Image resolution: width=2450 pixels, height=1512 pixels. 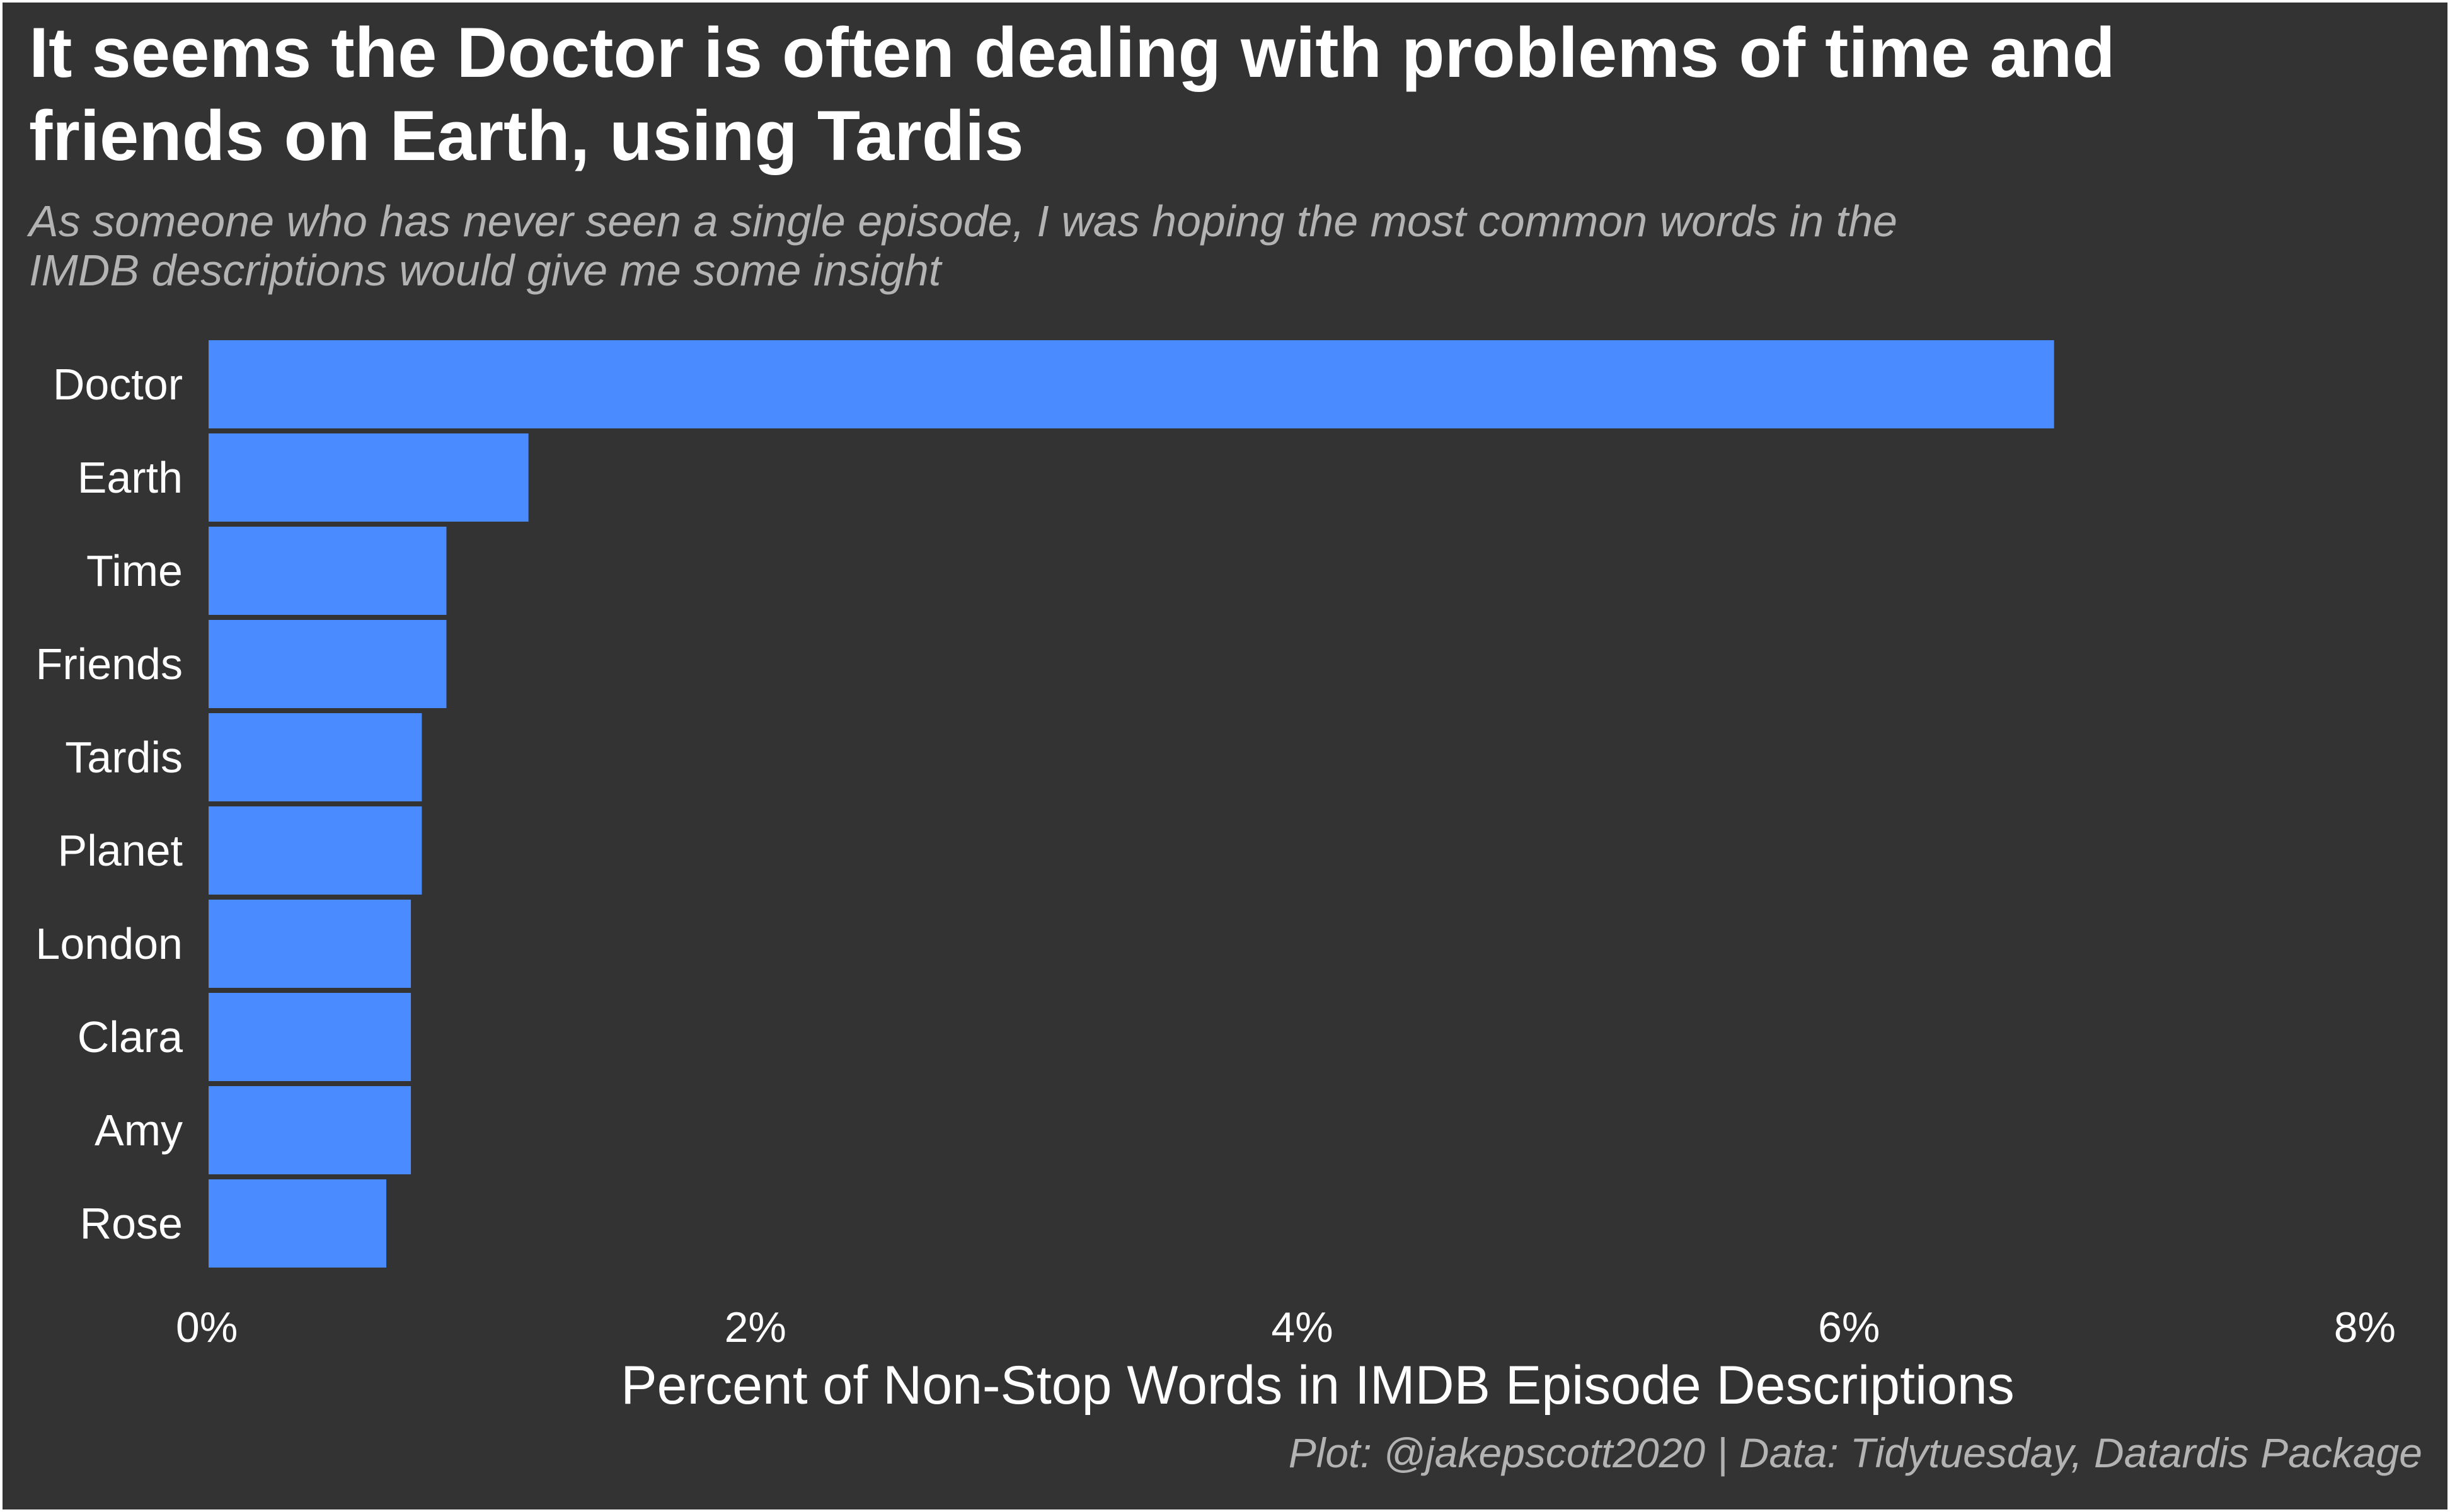 What do you see at coordinates (1849, 1327) in the screenshot?
I see `x-tick-label: 6%` at bounding box center [1849, 1327].